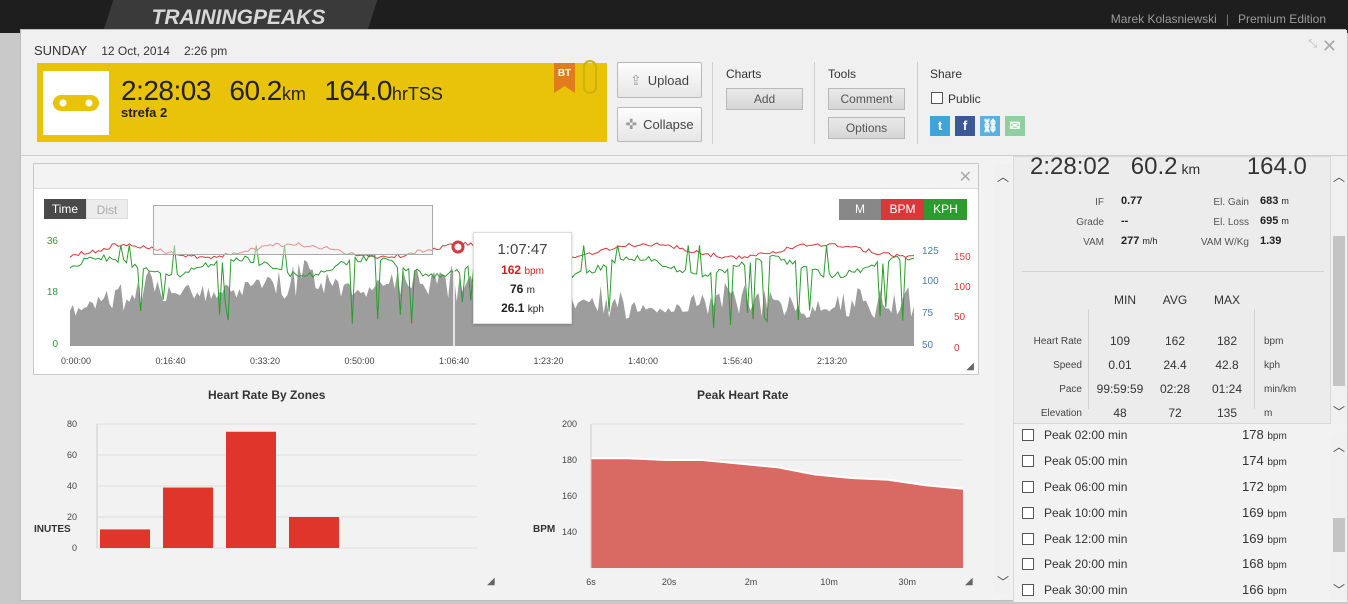 The width and height of the screenshot is (1348, 604). Describe the element at coordinates (659, 80) in the screenshot. I see `upload-button: ⇪ Upload` at that location.